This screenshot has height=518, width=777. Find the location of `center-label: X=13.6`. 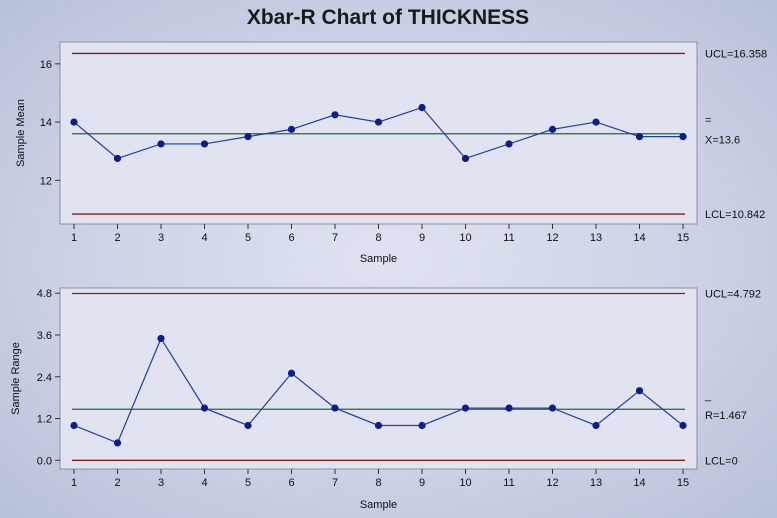

center-label: X=13.6 is located at coordinates (722, 141).